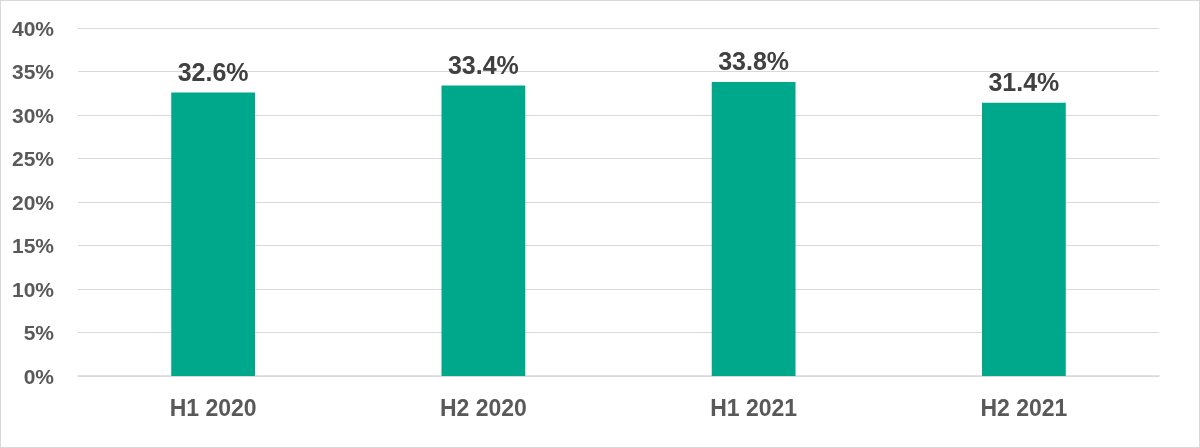 The image size is (1200, 448). I want to click on y-tick-label: 10%, so click(33, 289).